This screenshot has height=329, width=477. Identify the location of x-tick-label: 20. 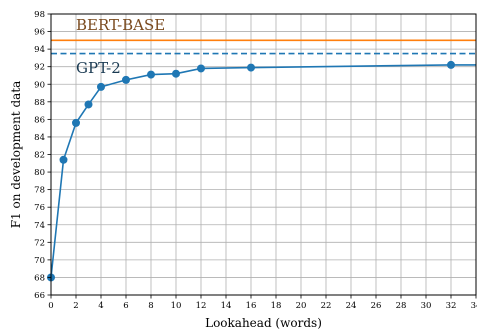
(301, 306).